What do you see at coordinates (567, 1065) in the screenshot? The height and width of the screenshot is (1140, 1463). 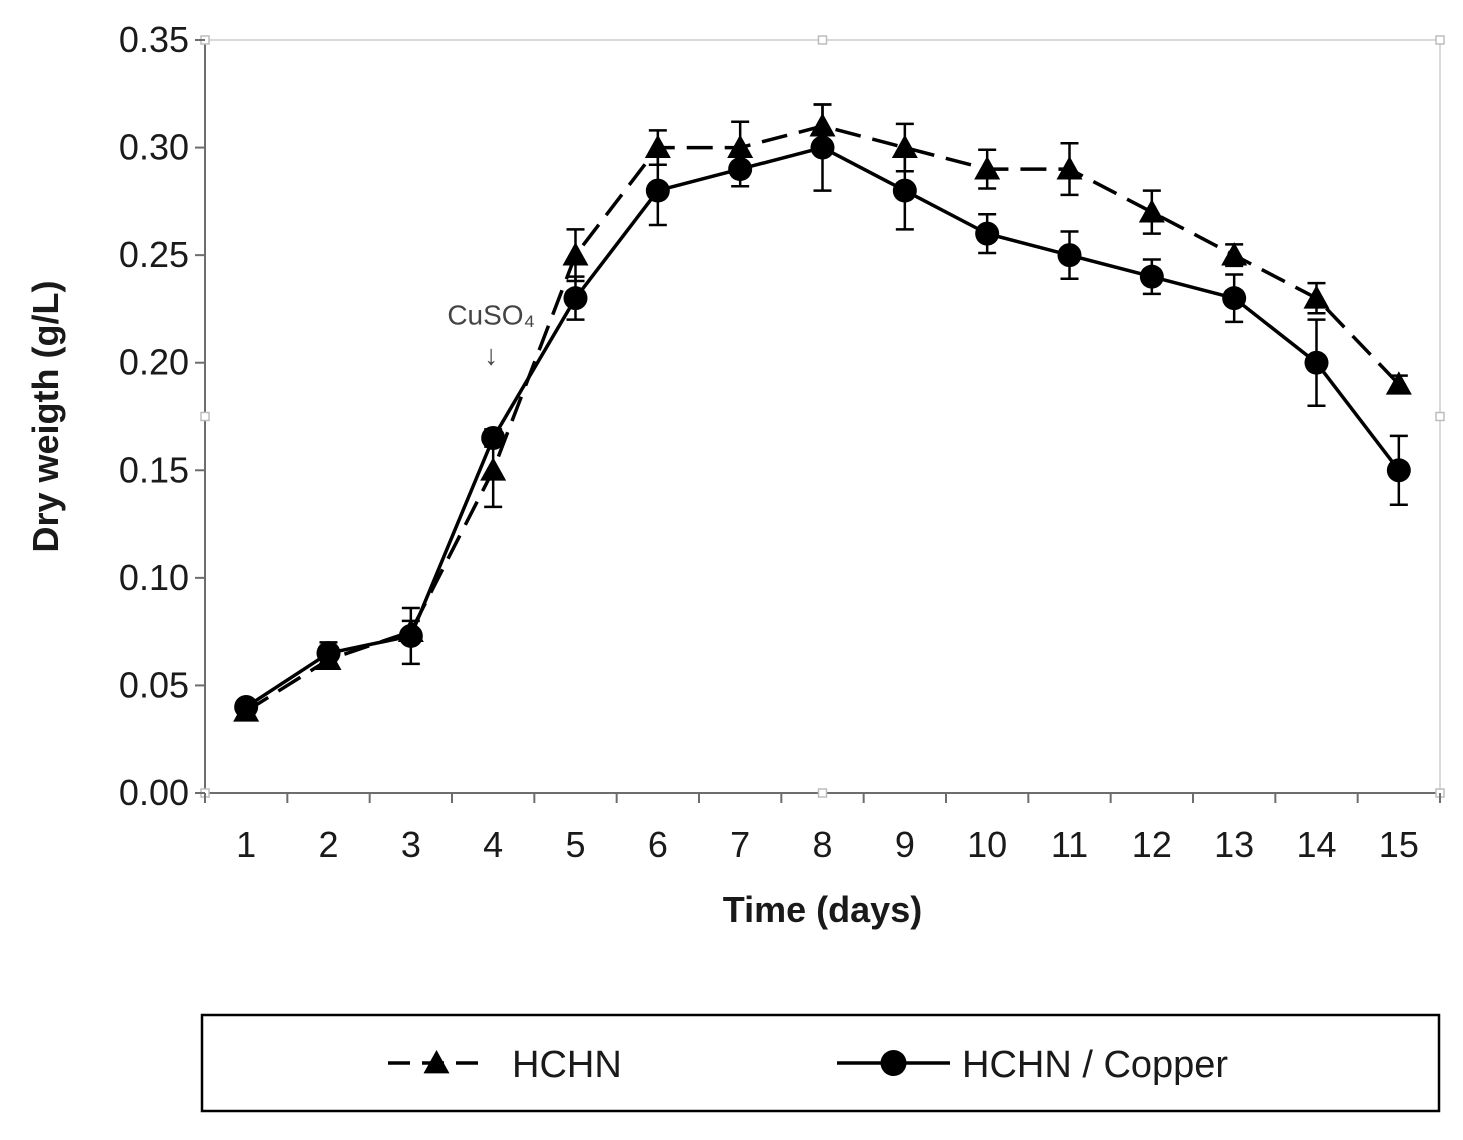 I see `legend-label: HCHN` at bounding box center [567, 1065].